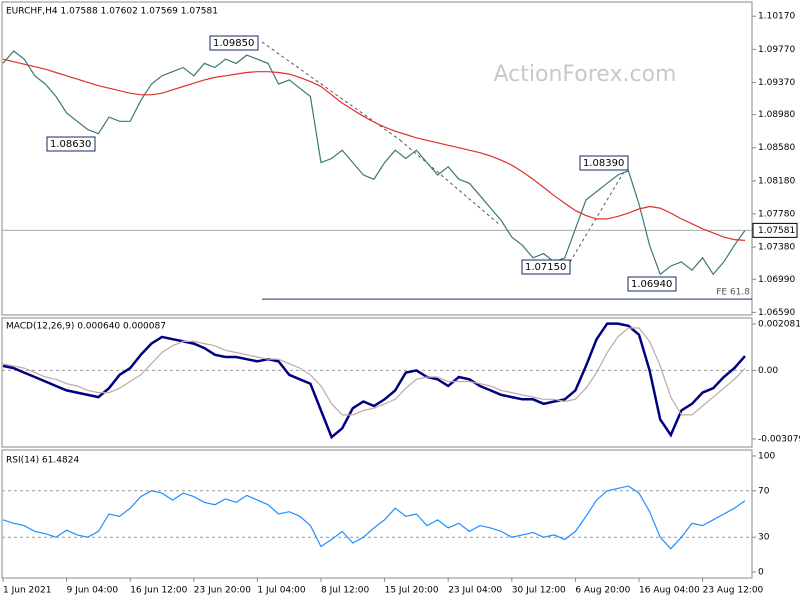  I want to click on y-tick-label: 1.08180, so click(776, 181).